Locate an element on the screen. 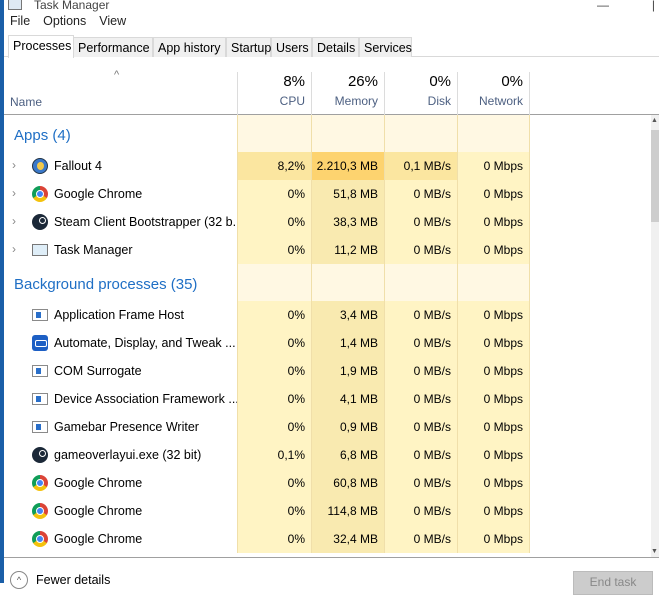  memory-cell: 3,4 MB is located at coordinates (347, 315).